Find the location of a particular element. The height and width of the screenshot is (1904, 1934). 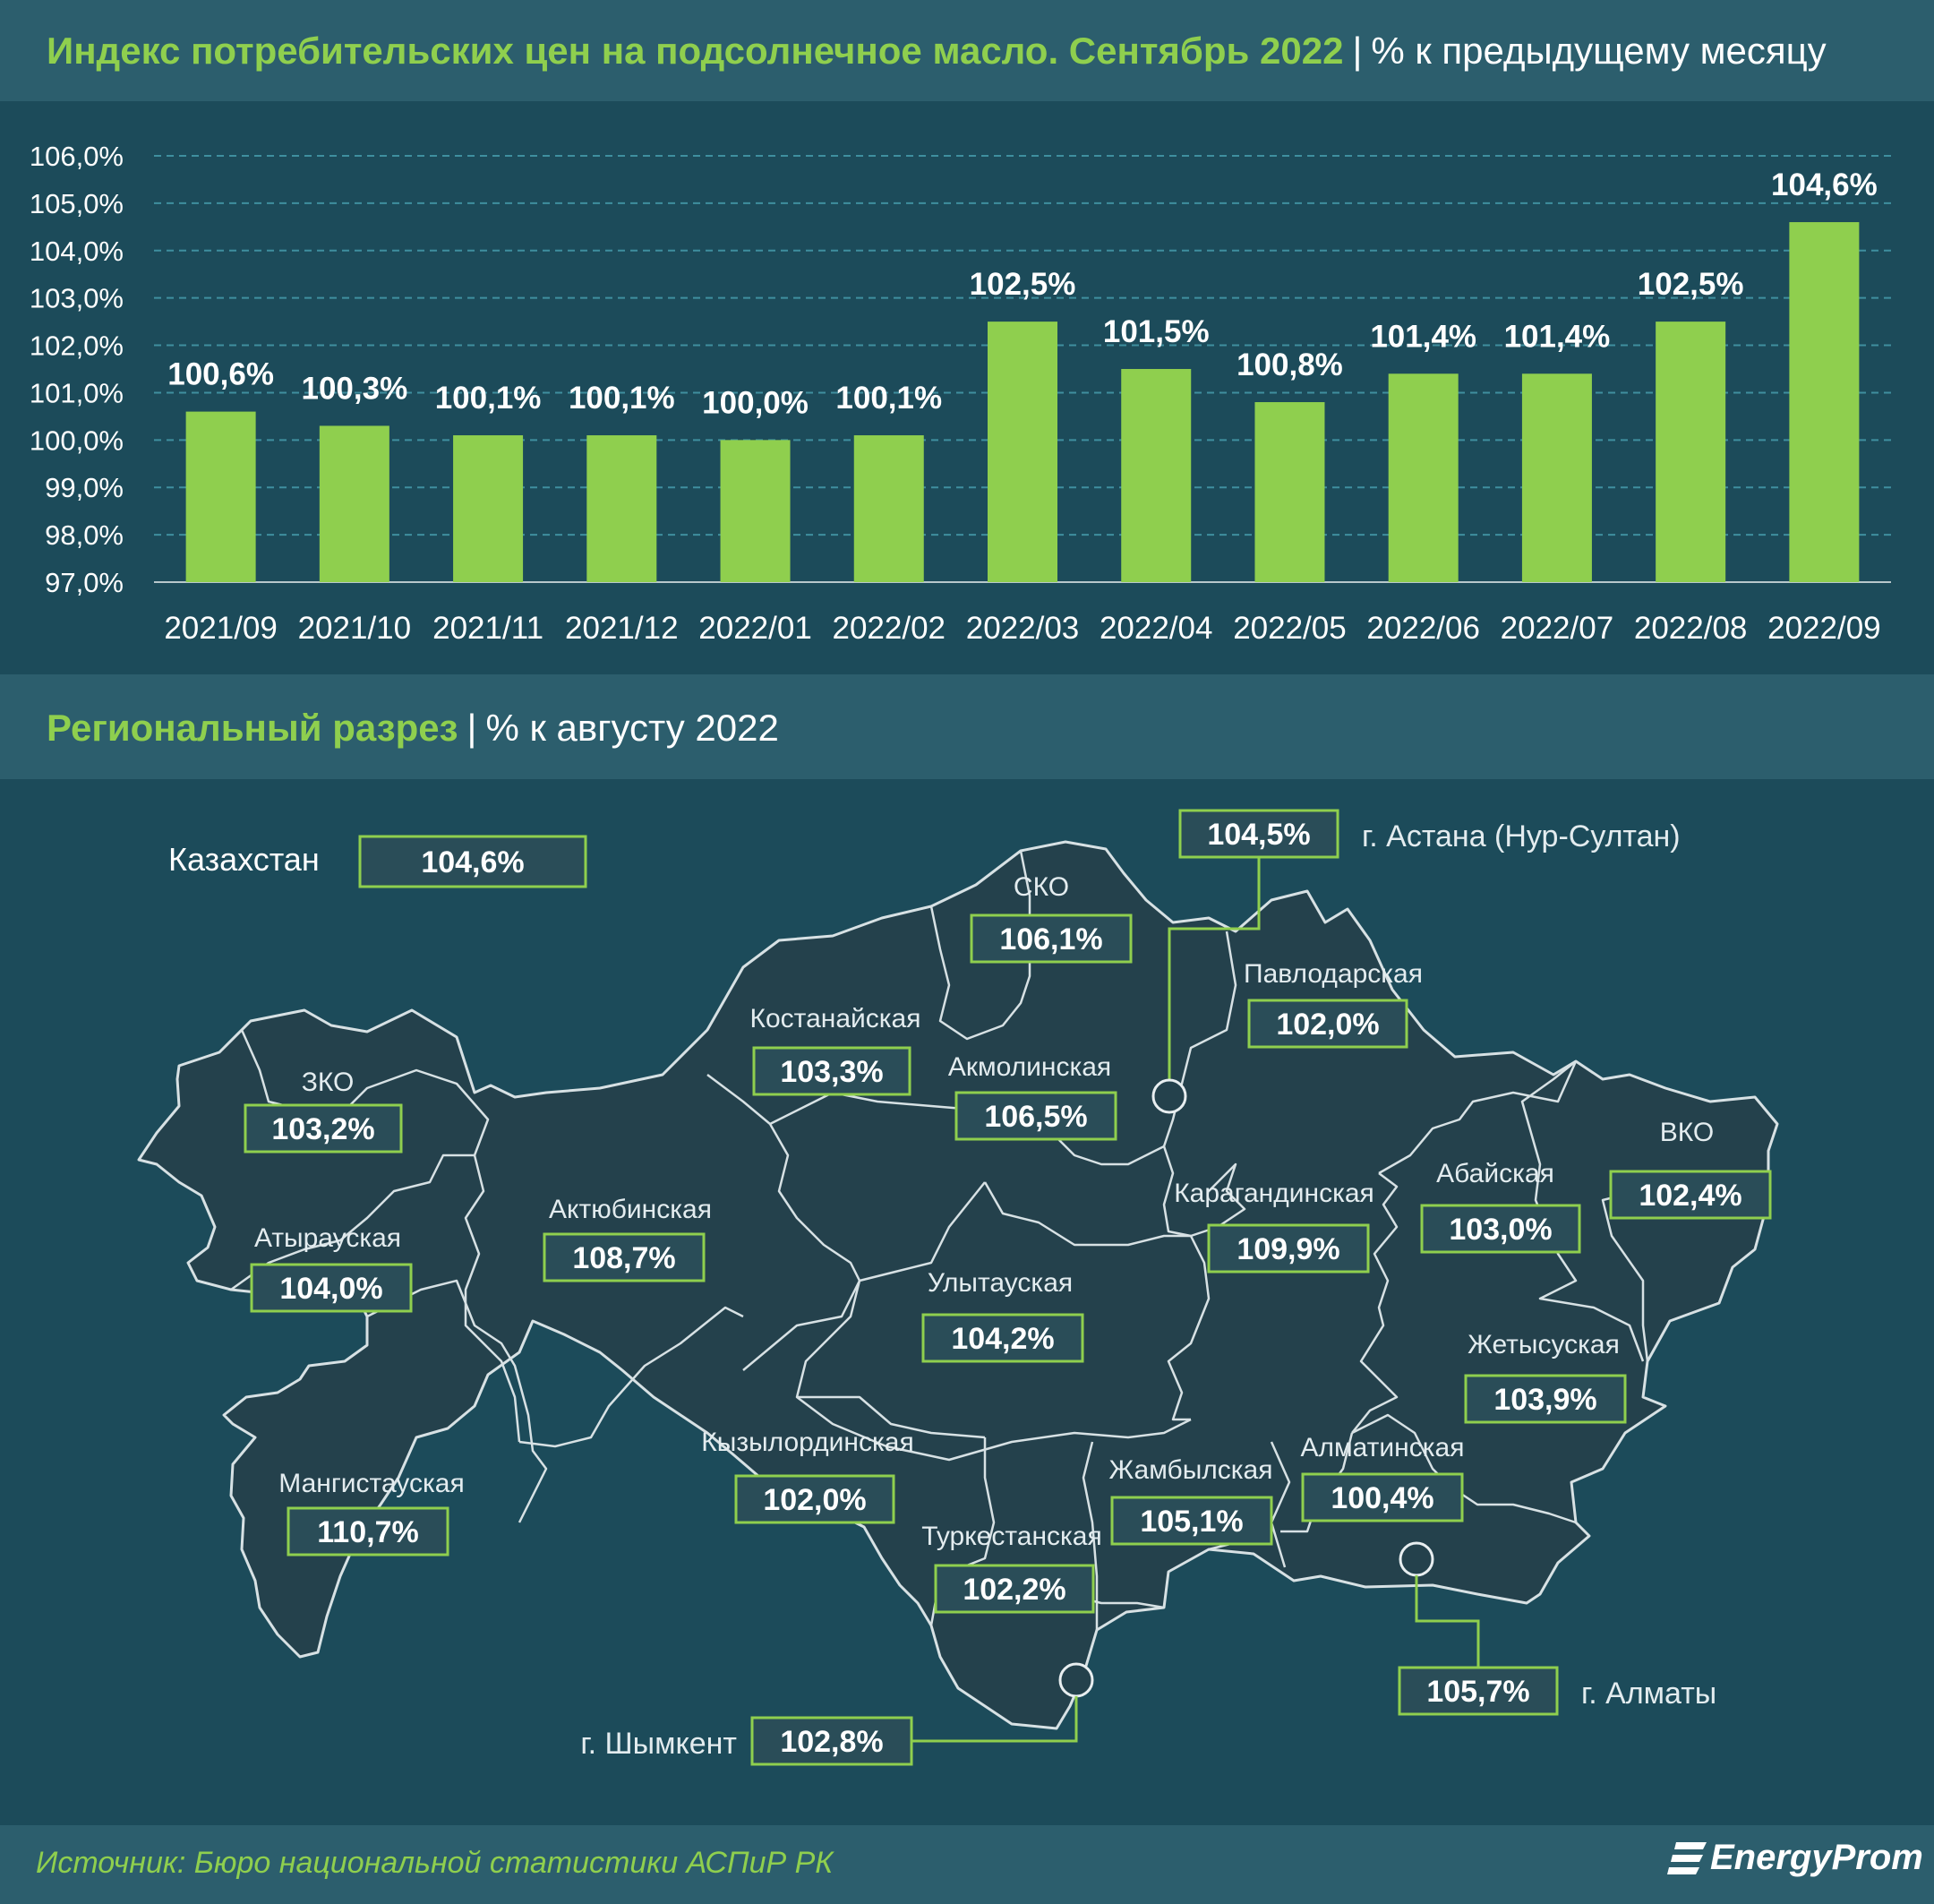

region-name: Актюбинская is located at coordinates (630, 1210).